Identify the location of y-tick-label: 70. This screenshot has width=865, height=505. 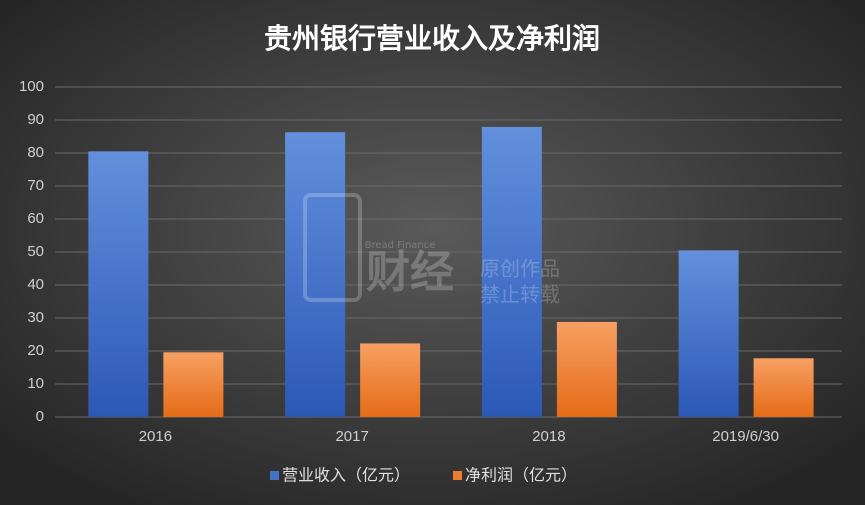
(35, 185).